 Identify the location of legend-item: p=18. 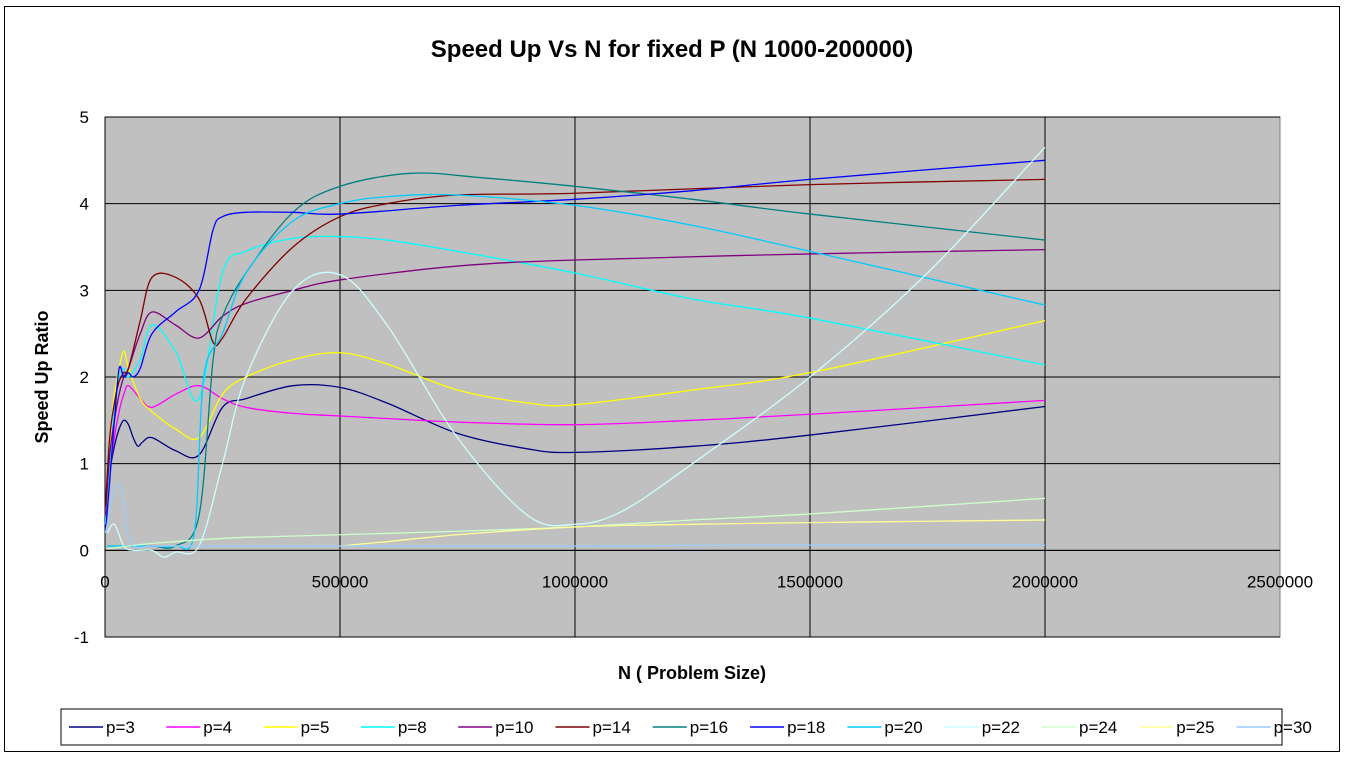
(787, 727).